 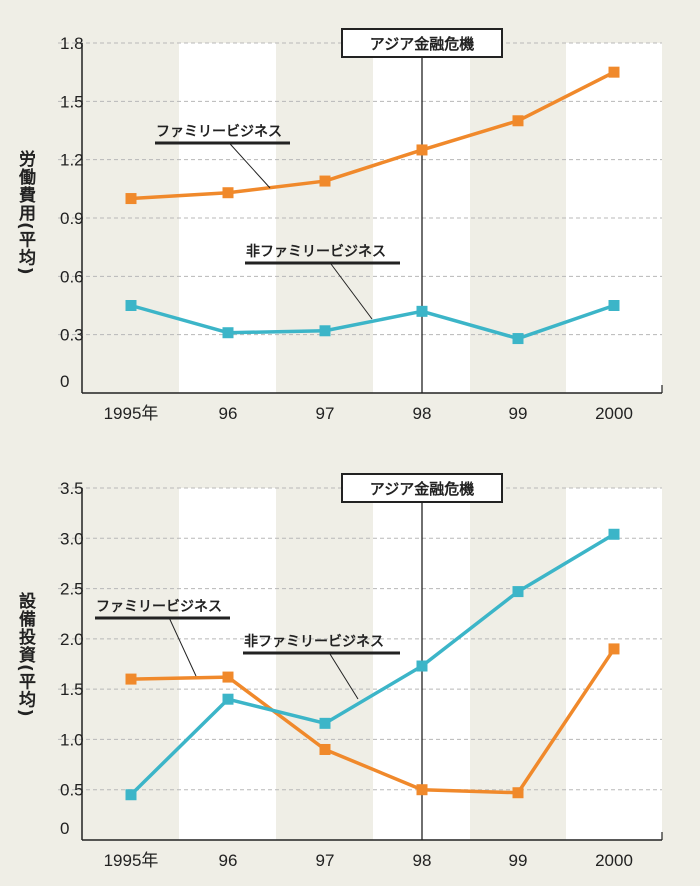 I want to click on y-tick-label: 2.5, so click(x=72, y=589).